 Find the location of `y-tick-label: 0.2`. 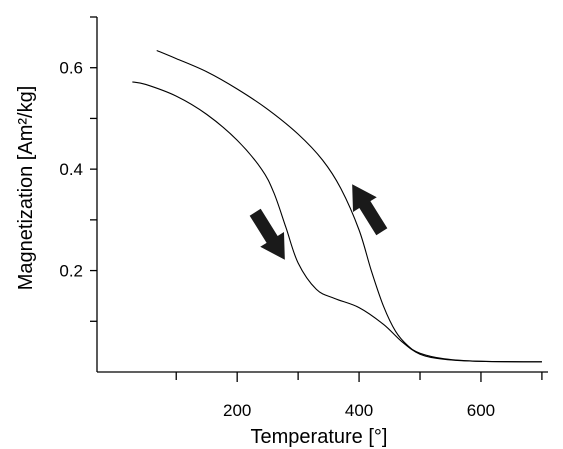

y-tick-label: 0.2 is located at coordinates (71, 271).